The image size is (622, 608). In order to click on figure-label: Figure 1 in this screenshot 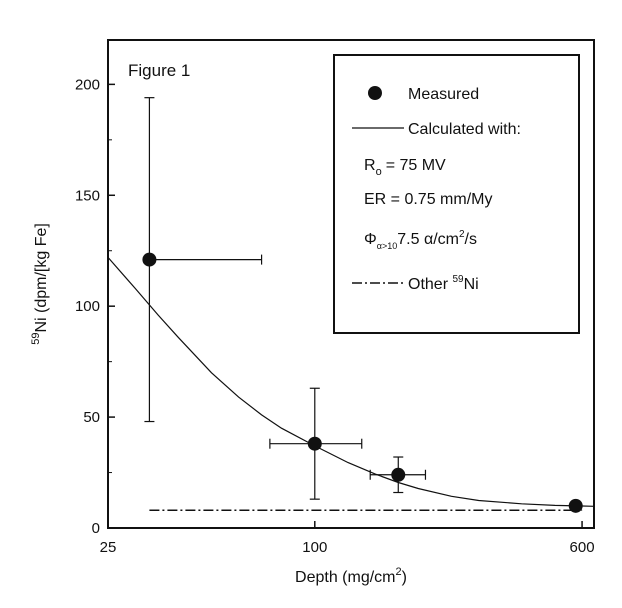, I will do `click(159, 70)`.